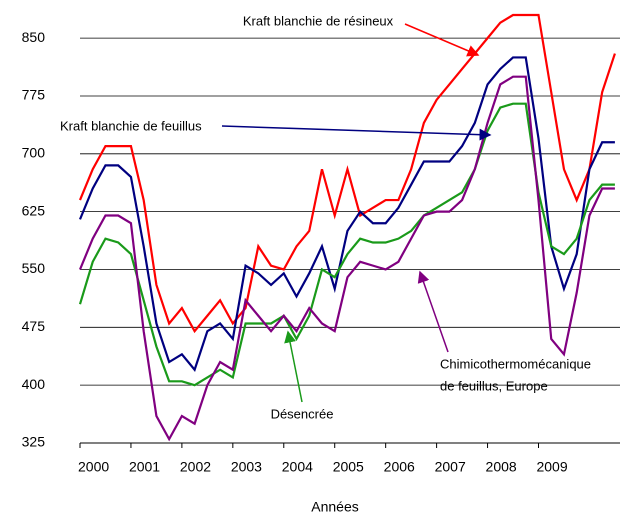 The width and height of the screenshot is (621, 517). Describe the element at coordinates (34, 153) in the screenshot. I see `y-tick-label: 700` at that location.